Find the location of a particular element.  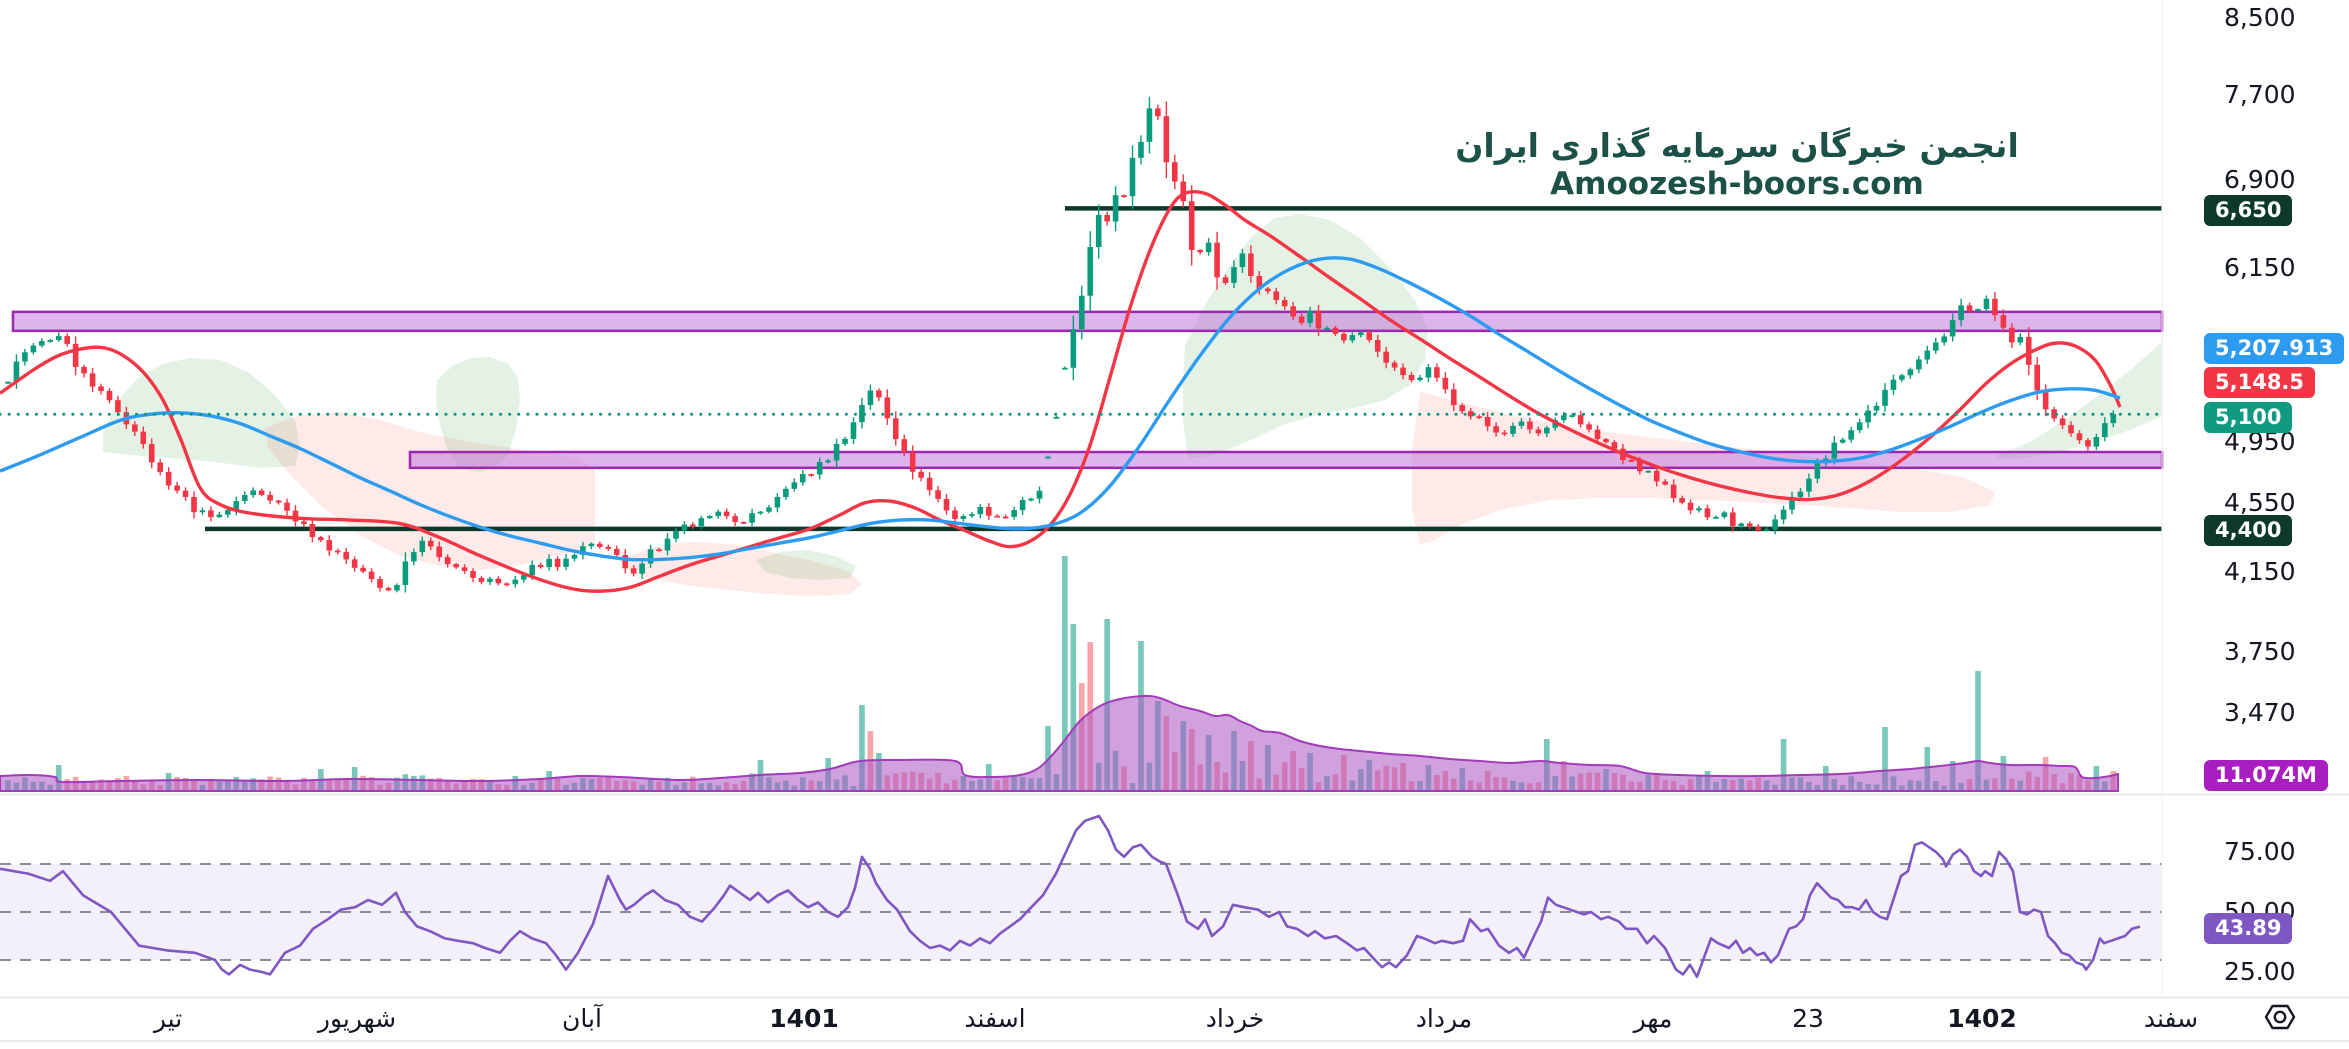

cloud-pink is located at coordinates (741, 569).